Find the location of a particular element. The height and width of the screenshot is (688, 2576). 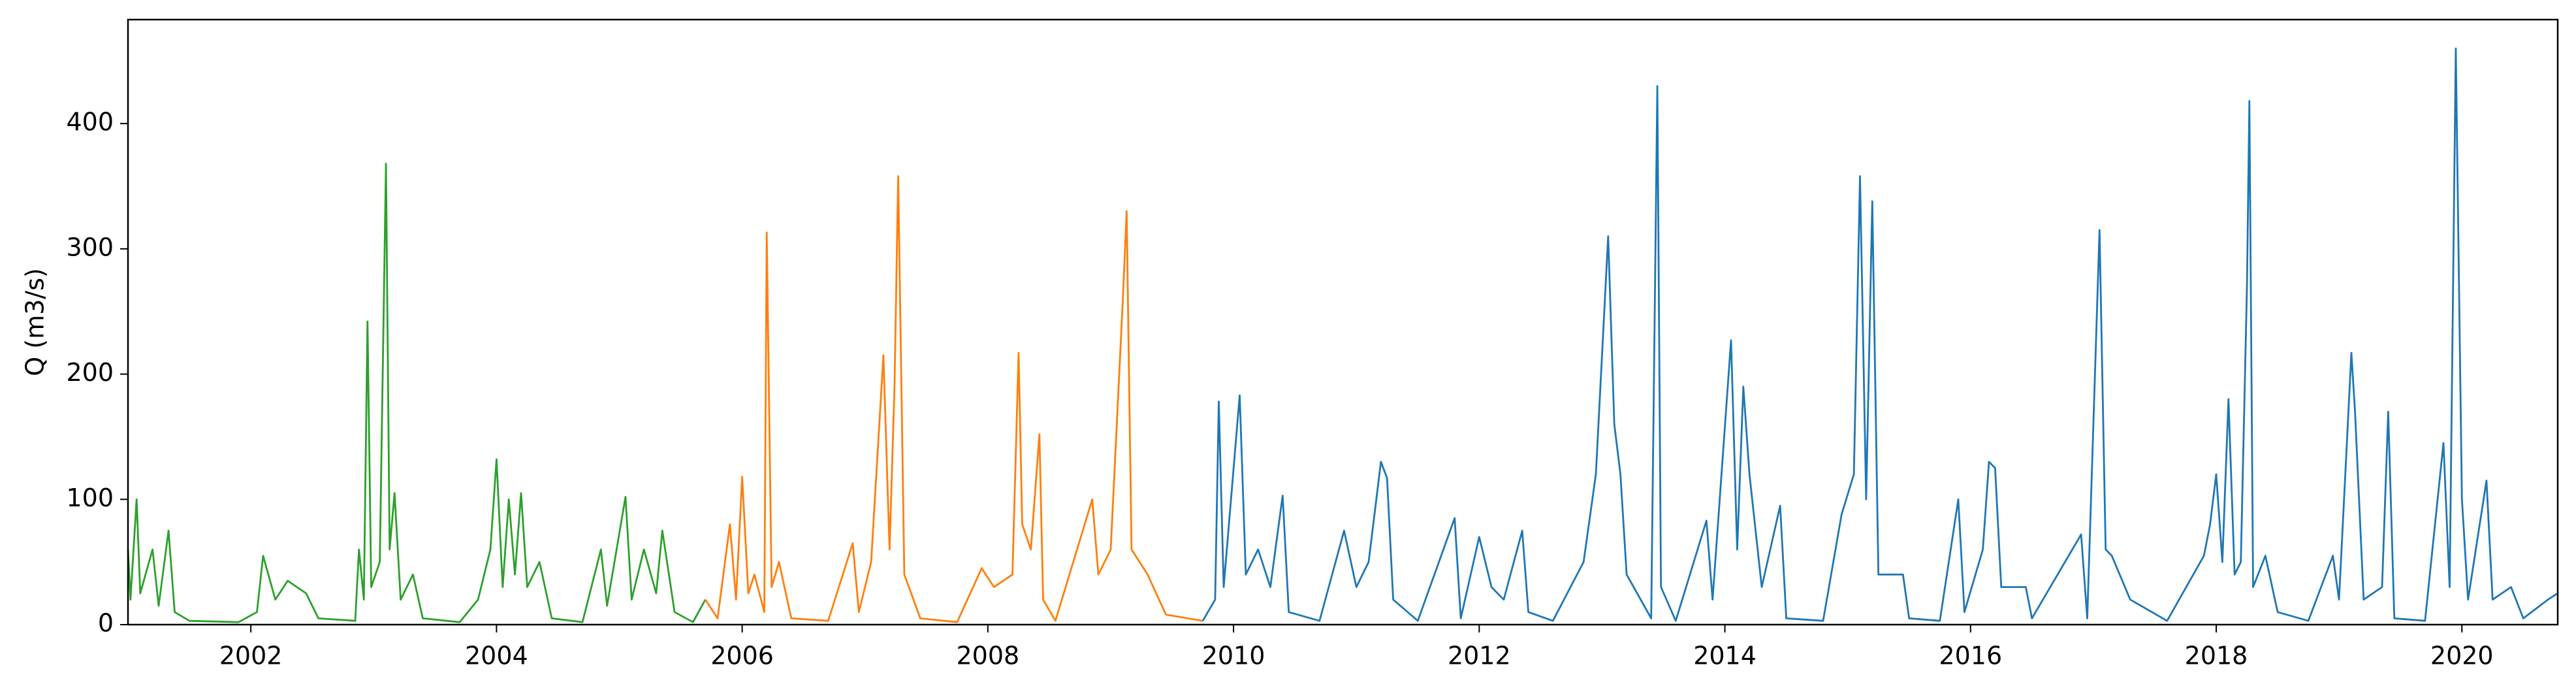

x-tick-label: 2012 is located at coordinates (1480, 656).